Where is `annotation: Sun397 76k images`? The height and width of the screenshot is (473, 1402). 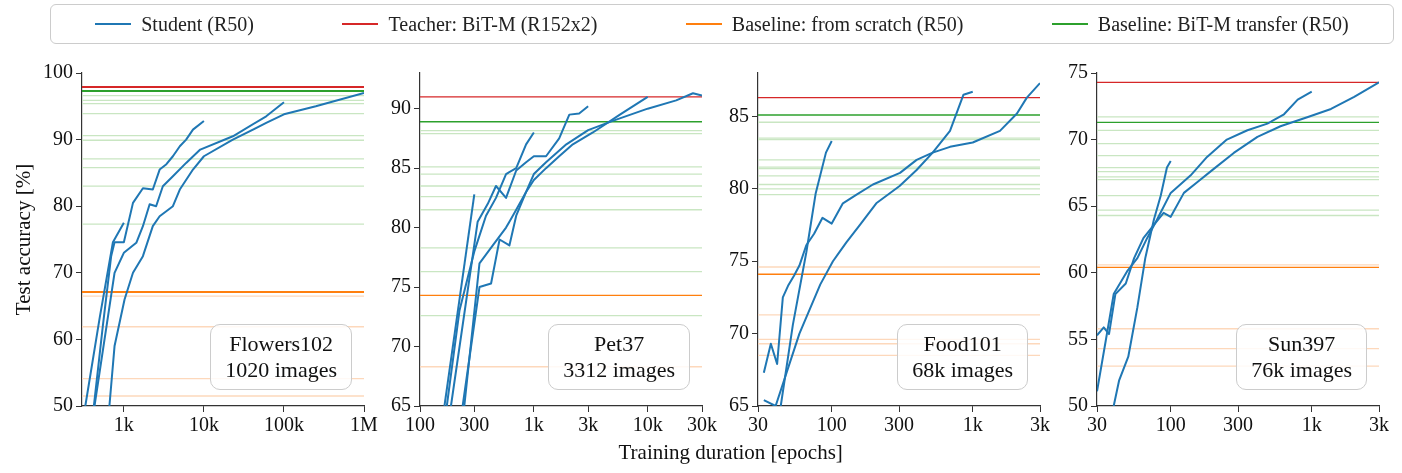
annotation: Sun397 76k images is located at coordinates (1301, 357).